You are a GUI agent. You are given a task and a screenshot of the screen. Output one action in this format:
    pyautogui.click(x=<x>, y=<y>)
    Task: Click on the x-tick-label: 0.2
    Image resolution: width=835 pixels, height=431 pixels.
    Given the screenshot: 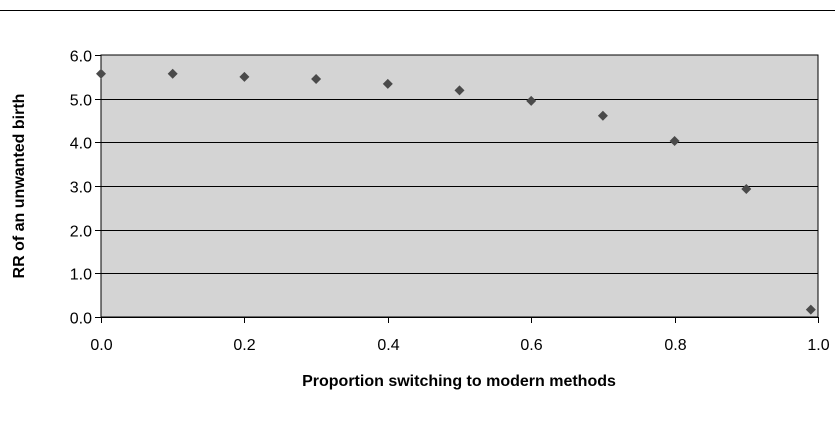 What is the action you would take?
    pyautogui.click(x=244, y=345)
    